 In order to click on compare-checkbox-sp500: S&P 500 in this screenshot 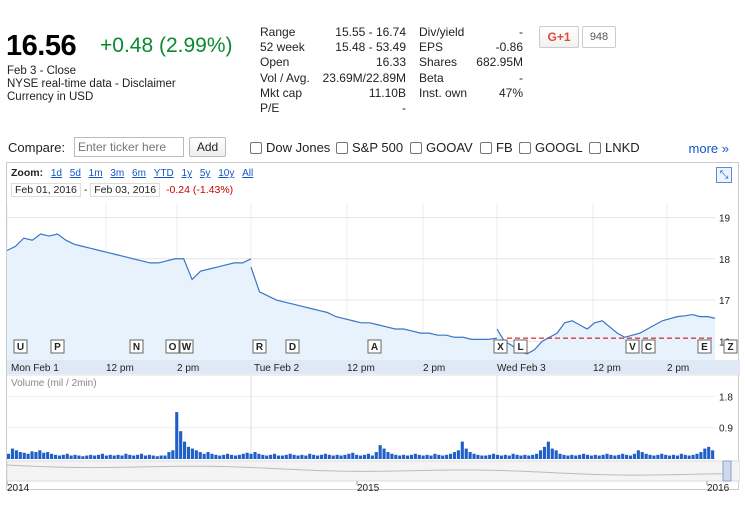, I will do `click(369, 147)`.